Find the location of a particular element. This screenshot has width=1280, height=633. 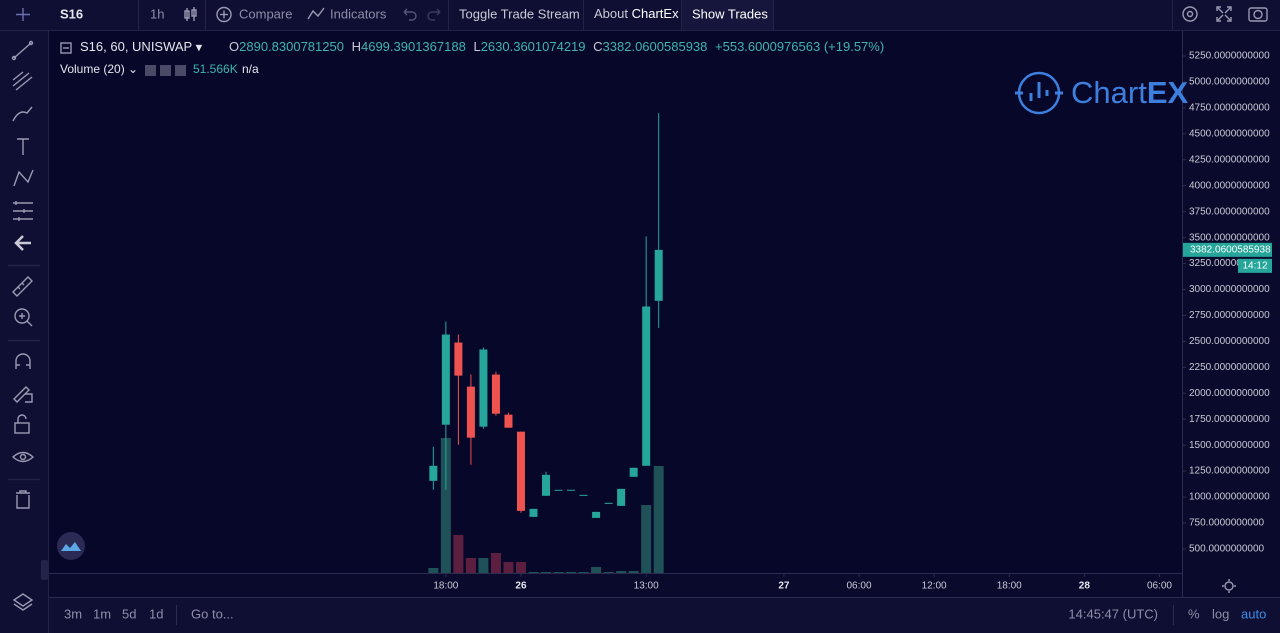

data-window-icon is located at coordinates (71, 546).